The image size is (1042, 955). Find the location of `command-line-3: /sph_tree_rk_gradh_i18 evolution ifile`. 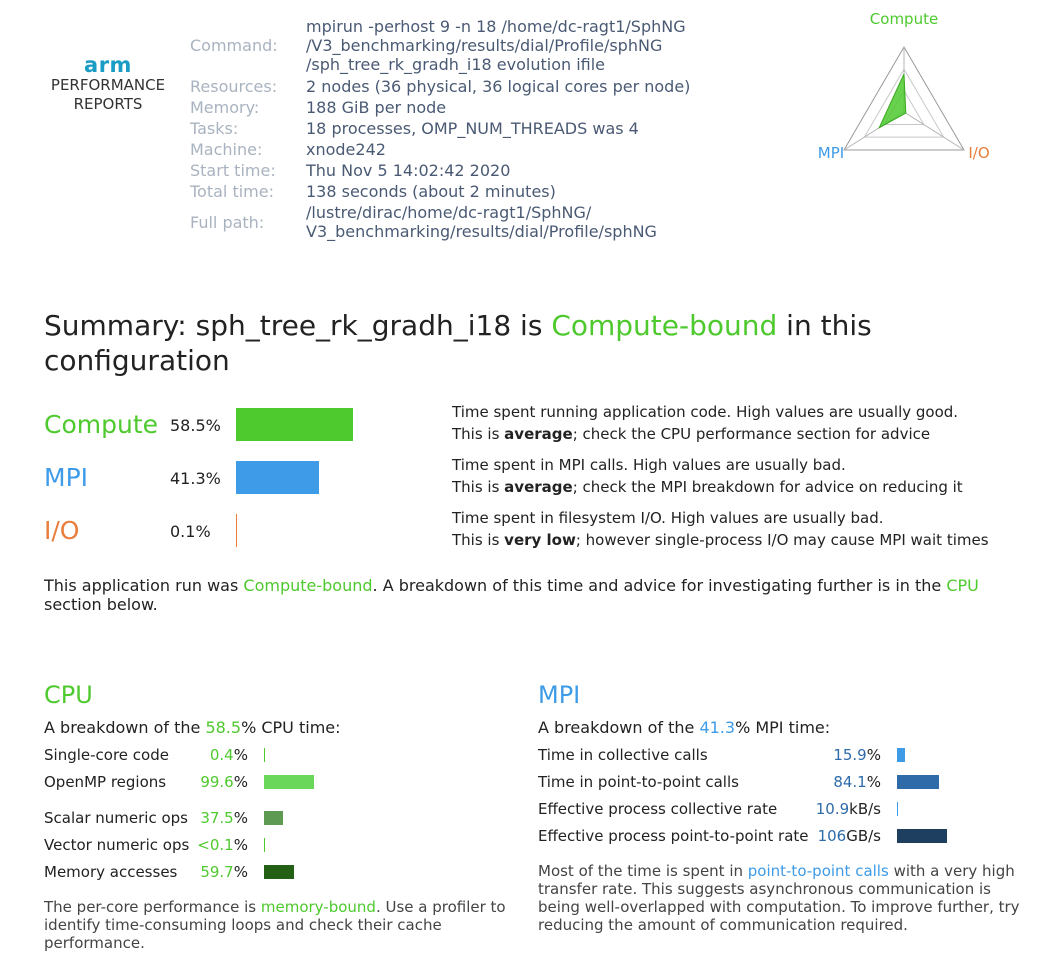

command-line-3: /sph_tree_rk_gradh_i18 evolution ifile is located at coordinates (456, 64).